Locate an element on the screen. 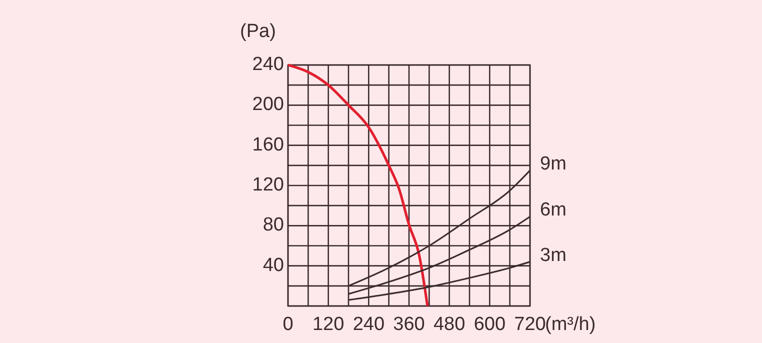 The image size is (762, 343). y-tick-label: 40 is located at coordinates (273, 265).